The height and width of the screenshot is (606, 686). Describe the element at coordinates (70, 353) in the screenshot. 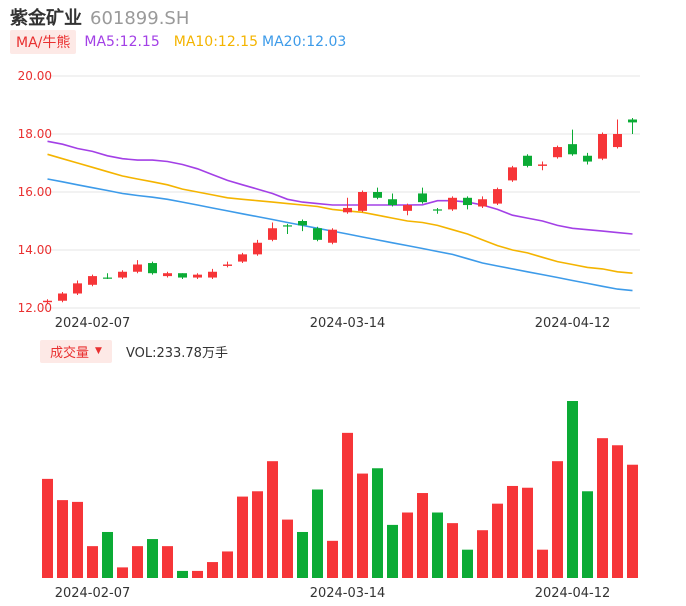

I see `volume-tab-label: 成交量` at that location.